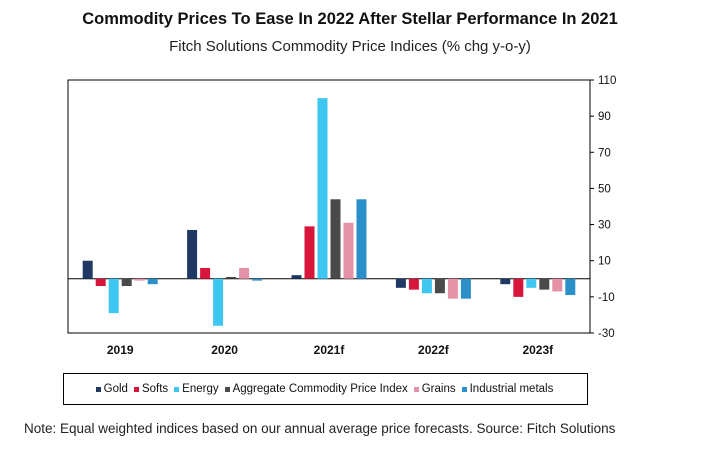 This screenshot has width=727, height=462. What do you see at coordinates (604, 153) in the screenshot?
I see `y-tick-label: 70` at bounding box center [604, 153].